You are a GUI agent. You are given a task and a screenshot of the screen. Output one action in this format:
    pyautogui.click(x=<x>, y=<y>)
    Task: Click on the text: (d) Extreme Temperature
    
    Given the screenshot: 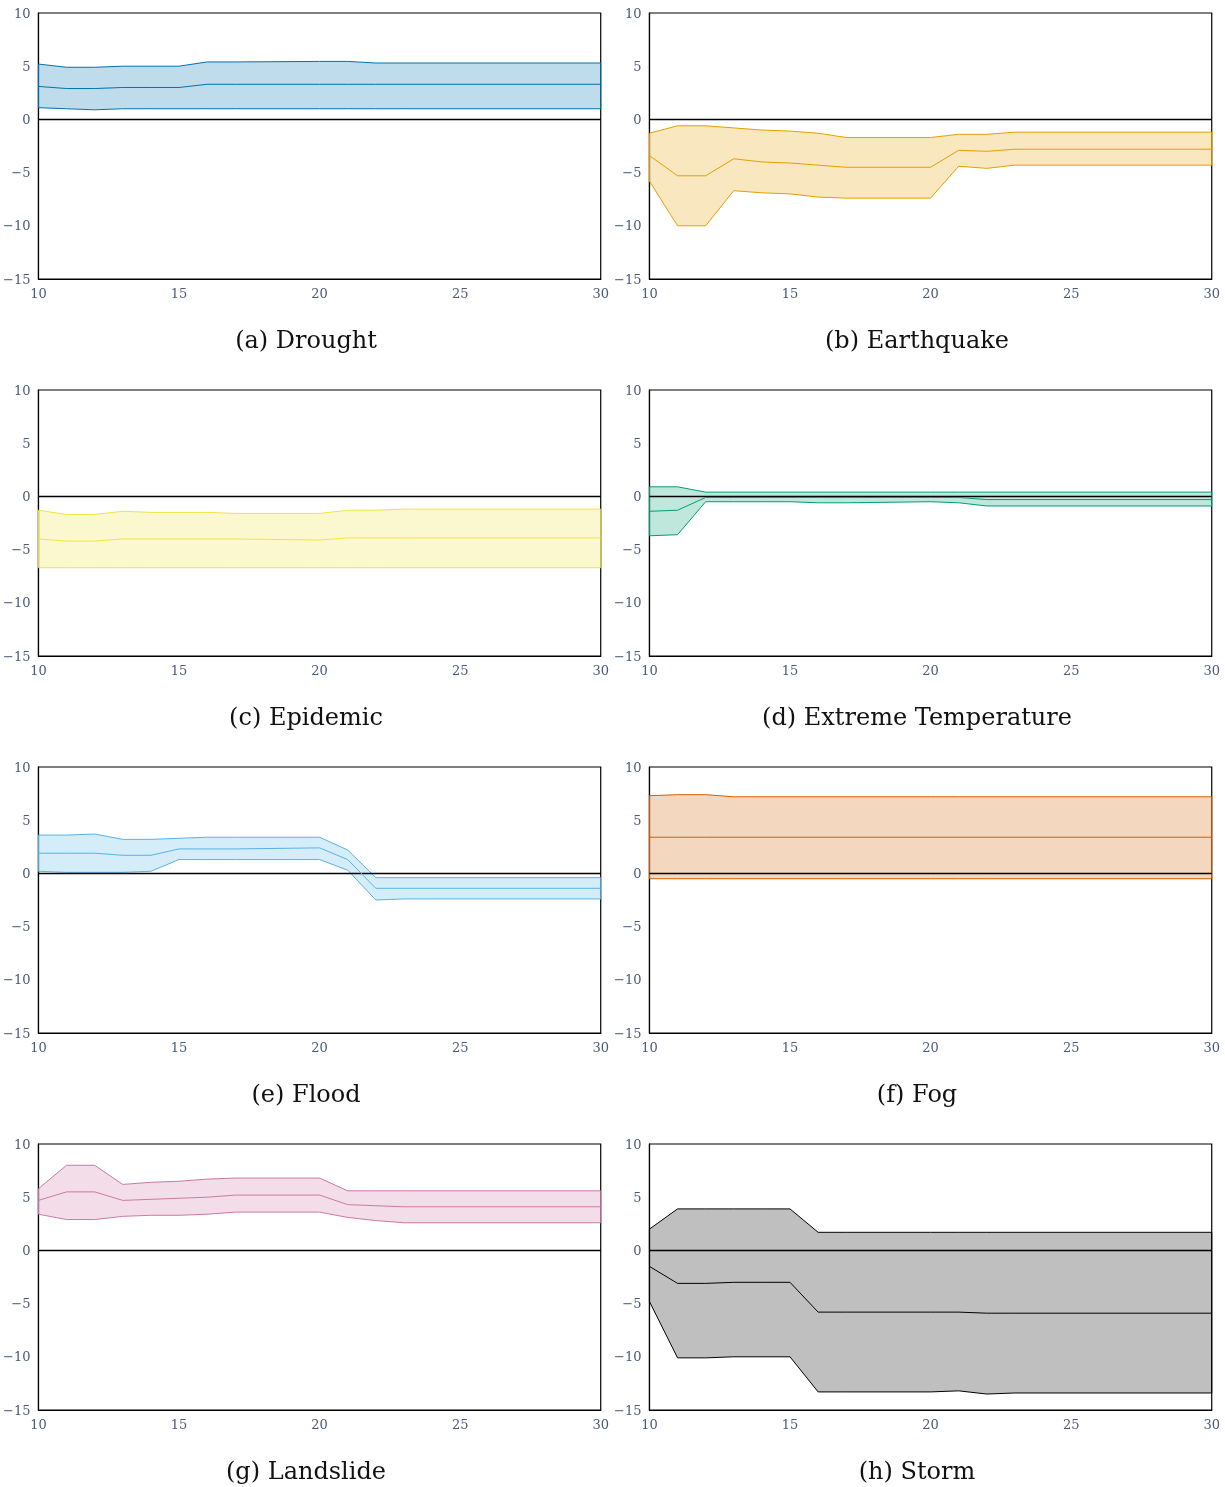 What is the action you would take?
    pyautogui.click(x=917, y=717)
    